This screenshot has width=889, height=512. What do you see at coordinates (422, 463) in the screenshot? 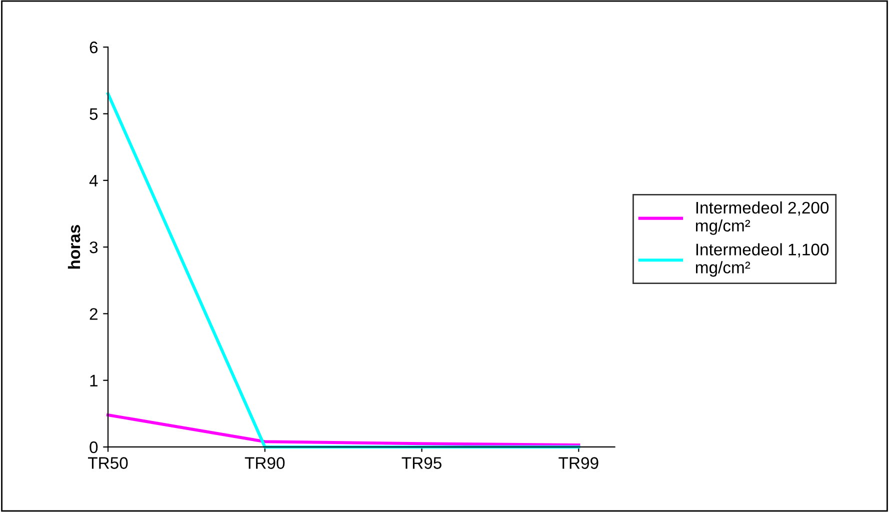
I see `x-tick-label: TR95` at bounding box center [422, 463].